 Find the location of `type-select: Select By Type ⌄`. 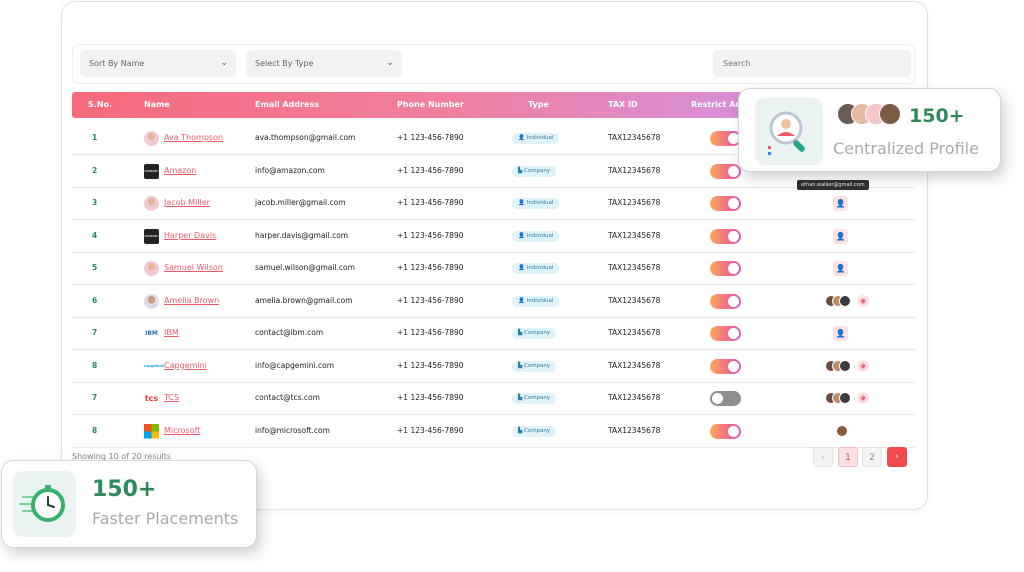

type-select: Select By Type ⌄ is located at coordinates (324, 63).